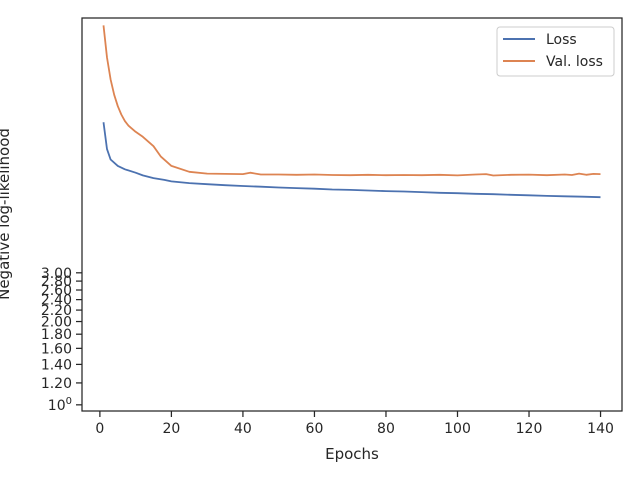  Describe the element at coordinates (354, 424) in the screenshot. I see `x-axis-ticks: 0 20 40 60 80 100 120 140` at that location.